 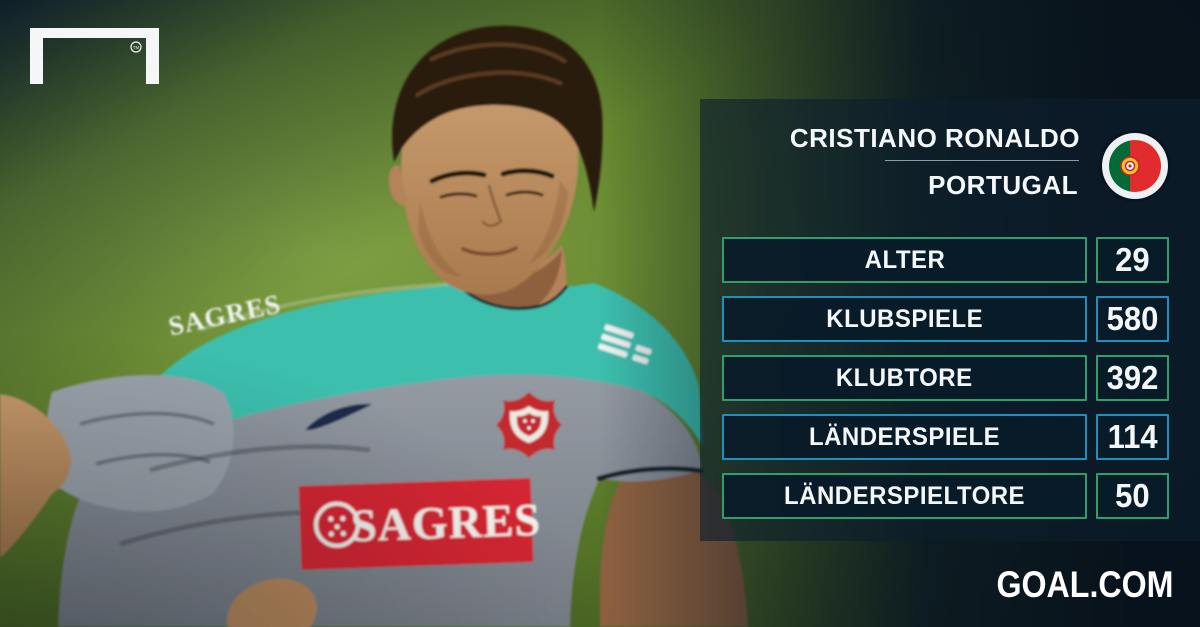 I want to click on stat-row-klubspiele: KLUBSPIELE 580, so click(x=945, y=319).